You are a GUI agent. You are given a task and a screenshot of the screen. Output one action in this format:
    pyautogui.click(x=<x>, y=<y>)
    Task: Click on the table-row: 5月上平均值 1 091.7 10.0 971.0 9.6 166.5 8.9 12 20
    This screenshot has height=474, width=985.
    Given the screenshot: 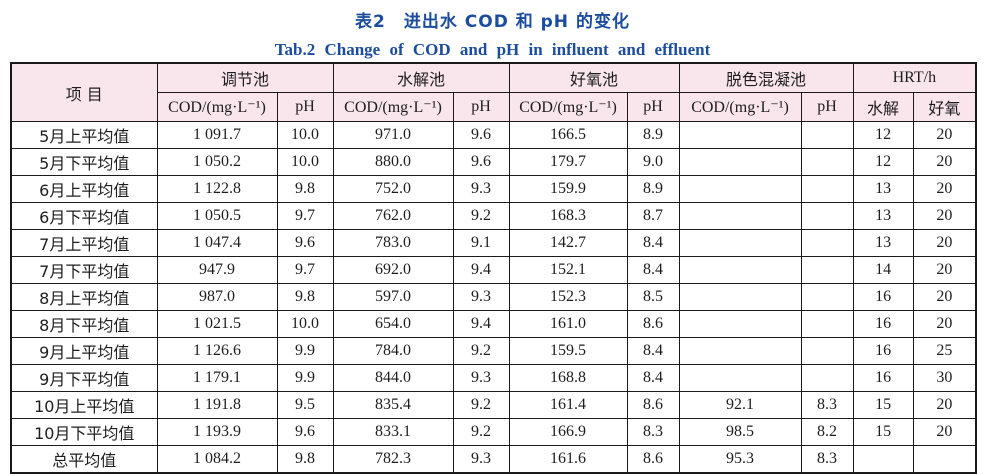 What is the action you would take?
    pyautogui.click(x=493, y=135)
    